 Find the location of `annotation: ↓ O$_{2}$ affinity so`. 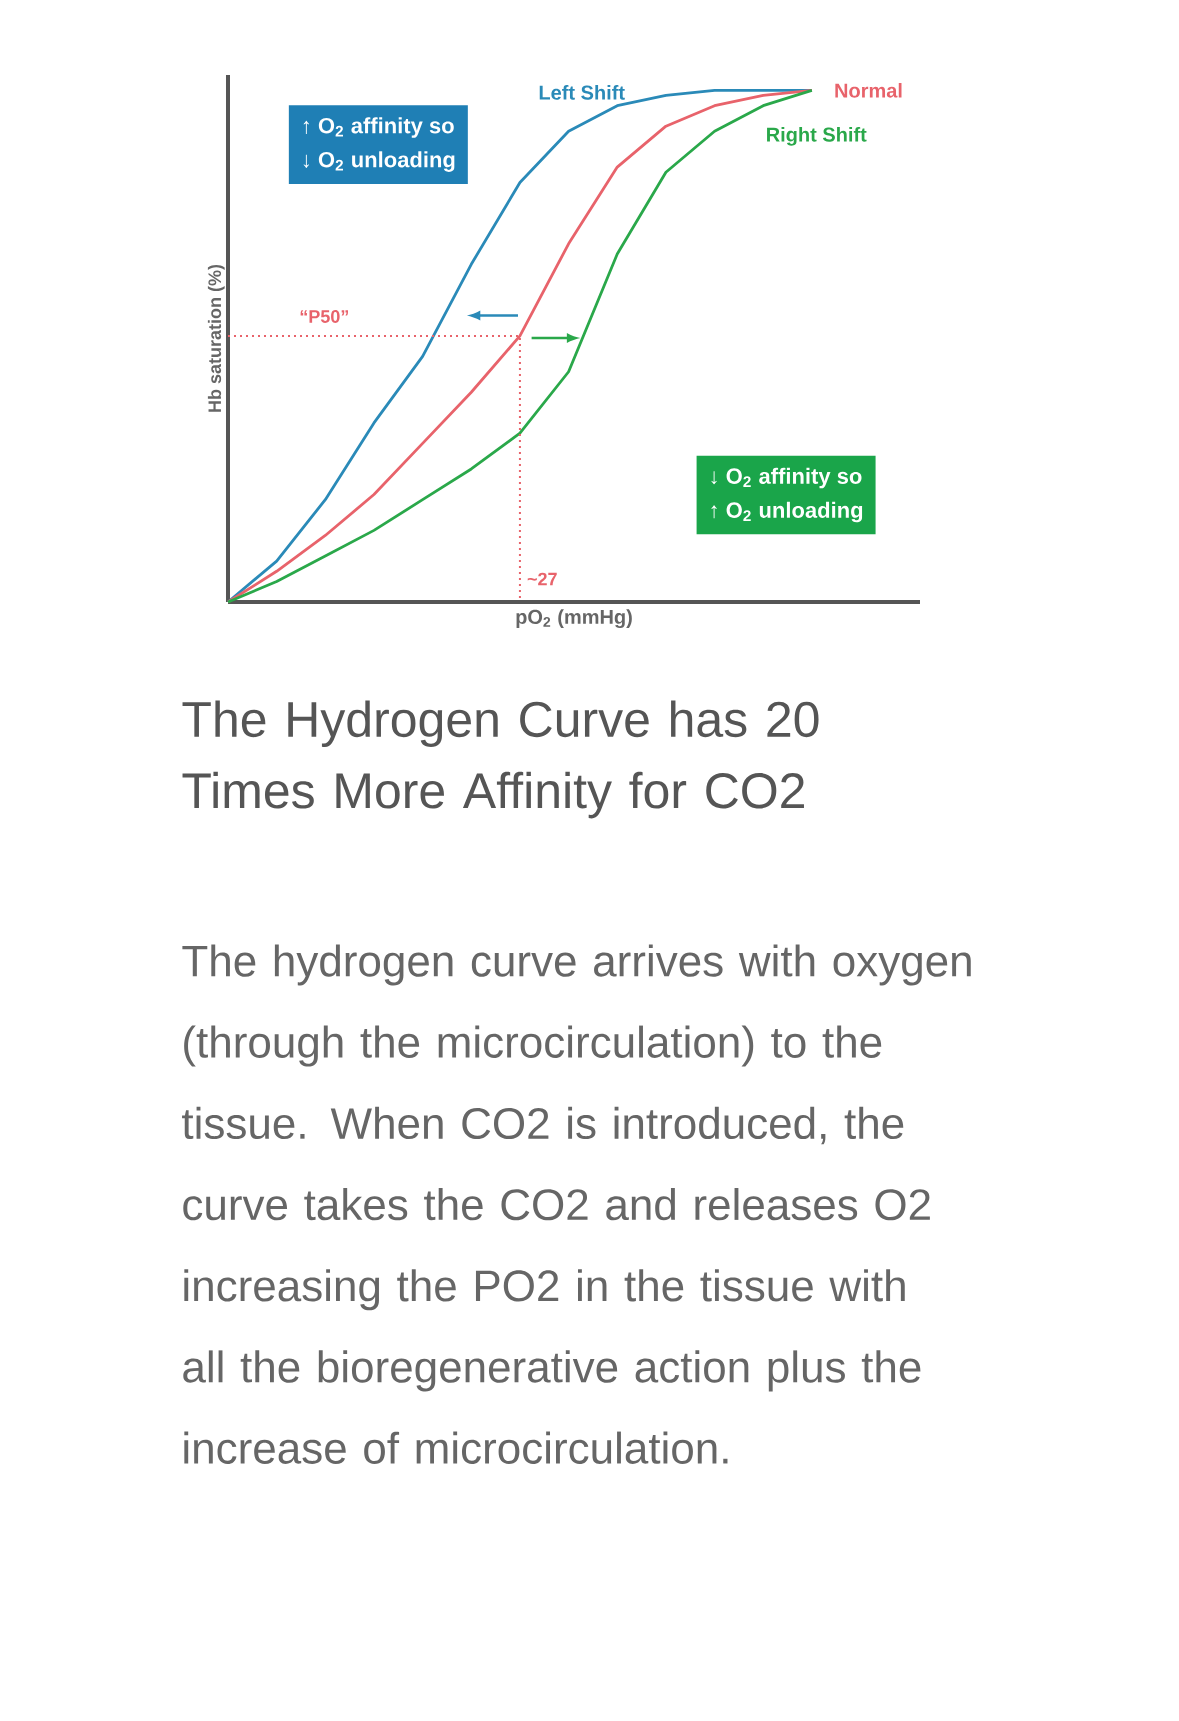

annotation: ↓ O$_{2}$ affinity so is located at coordinates (786, 478).